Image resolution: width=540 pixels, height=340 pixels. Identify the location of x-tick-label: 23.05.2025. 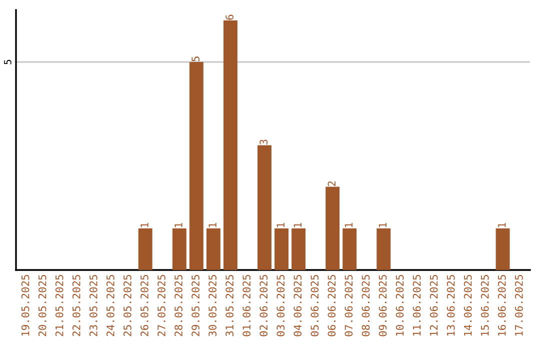
(93, 305).